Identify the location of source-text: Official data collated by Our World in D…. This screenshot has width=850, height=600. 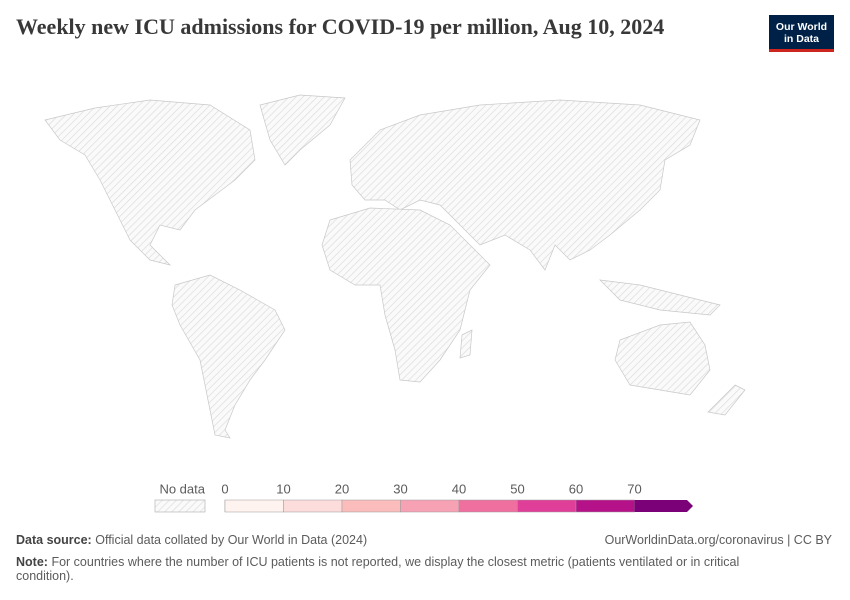
(231, 540).